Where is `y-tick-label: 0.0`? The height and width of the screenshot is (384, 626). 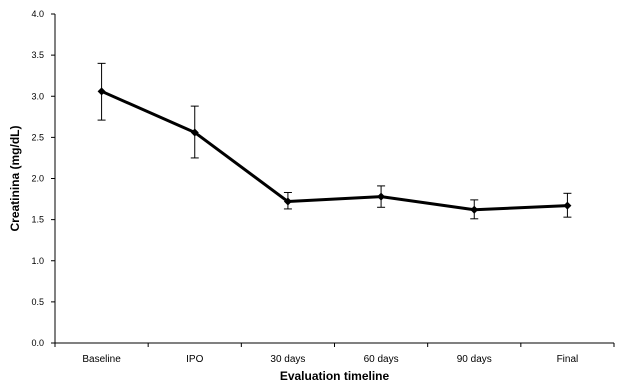 y-tick-label: 0.0 is located at coordinates (37, 343).